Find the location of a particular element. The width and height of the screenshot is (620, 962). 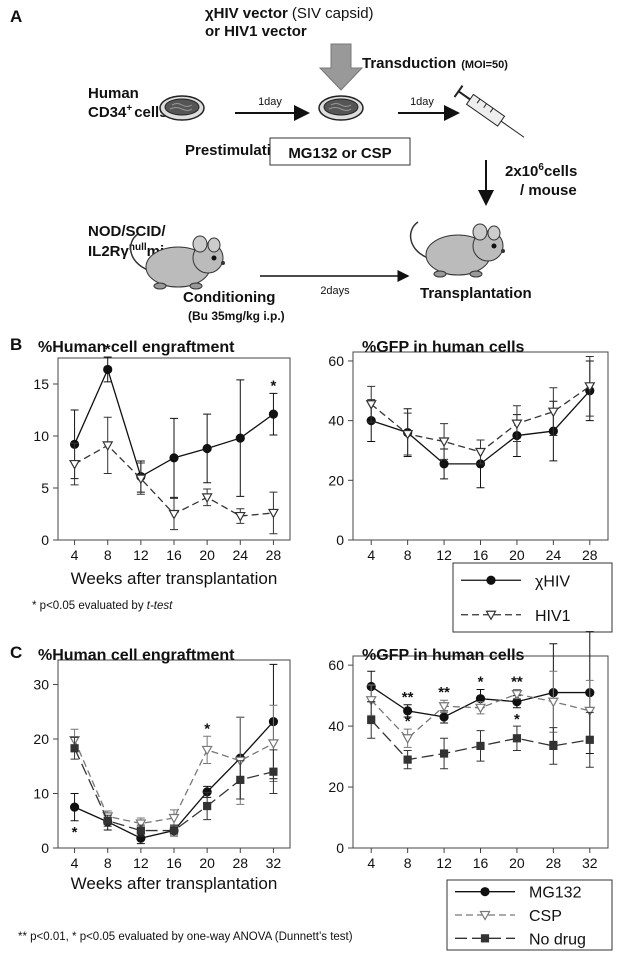

footnote: * p<0.05 evaluated by t-test is located at coordinates (102, 606).